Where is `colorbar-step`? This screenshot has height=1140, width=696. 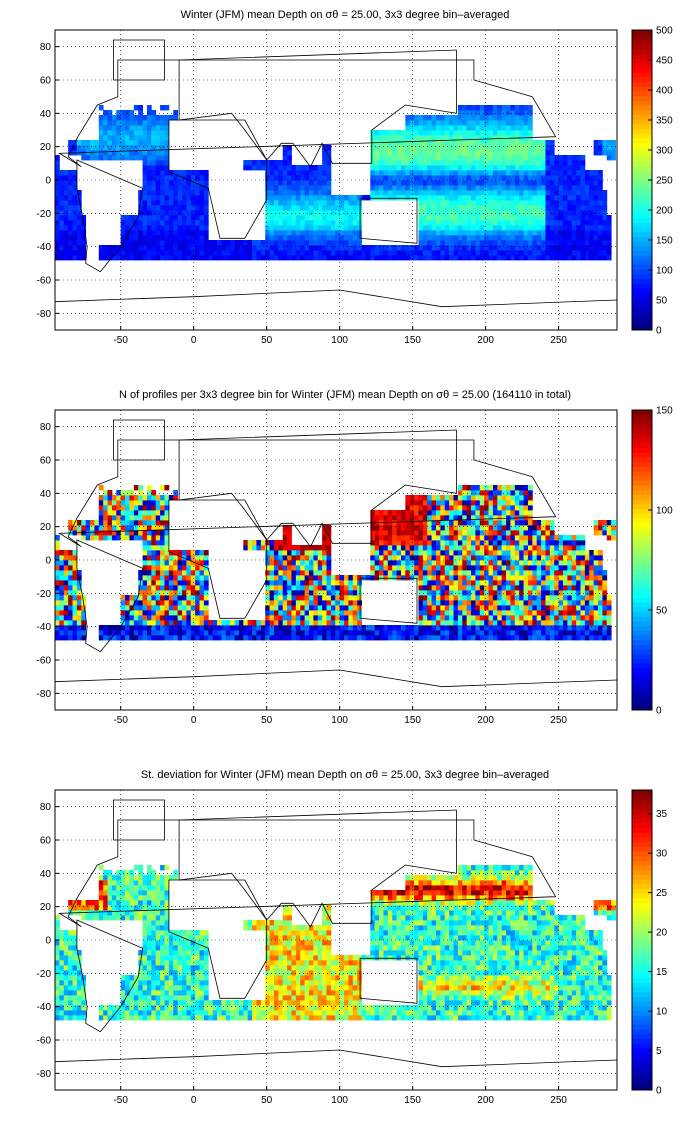
colorbar-step is located at coordinates (642, 211).